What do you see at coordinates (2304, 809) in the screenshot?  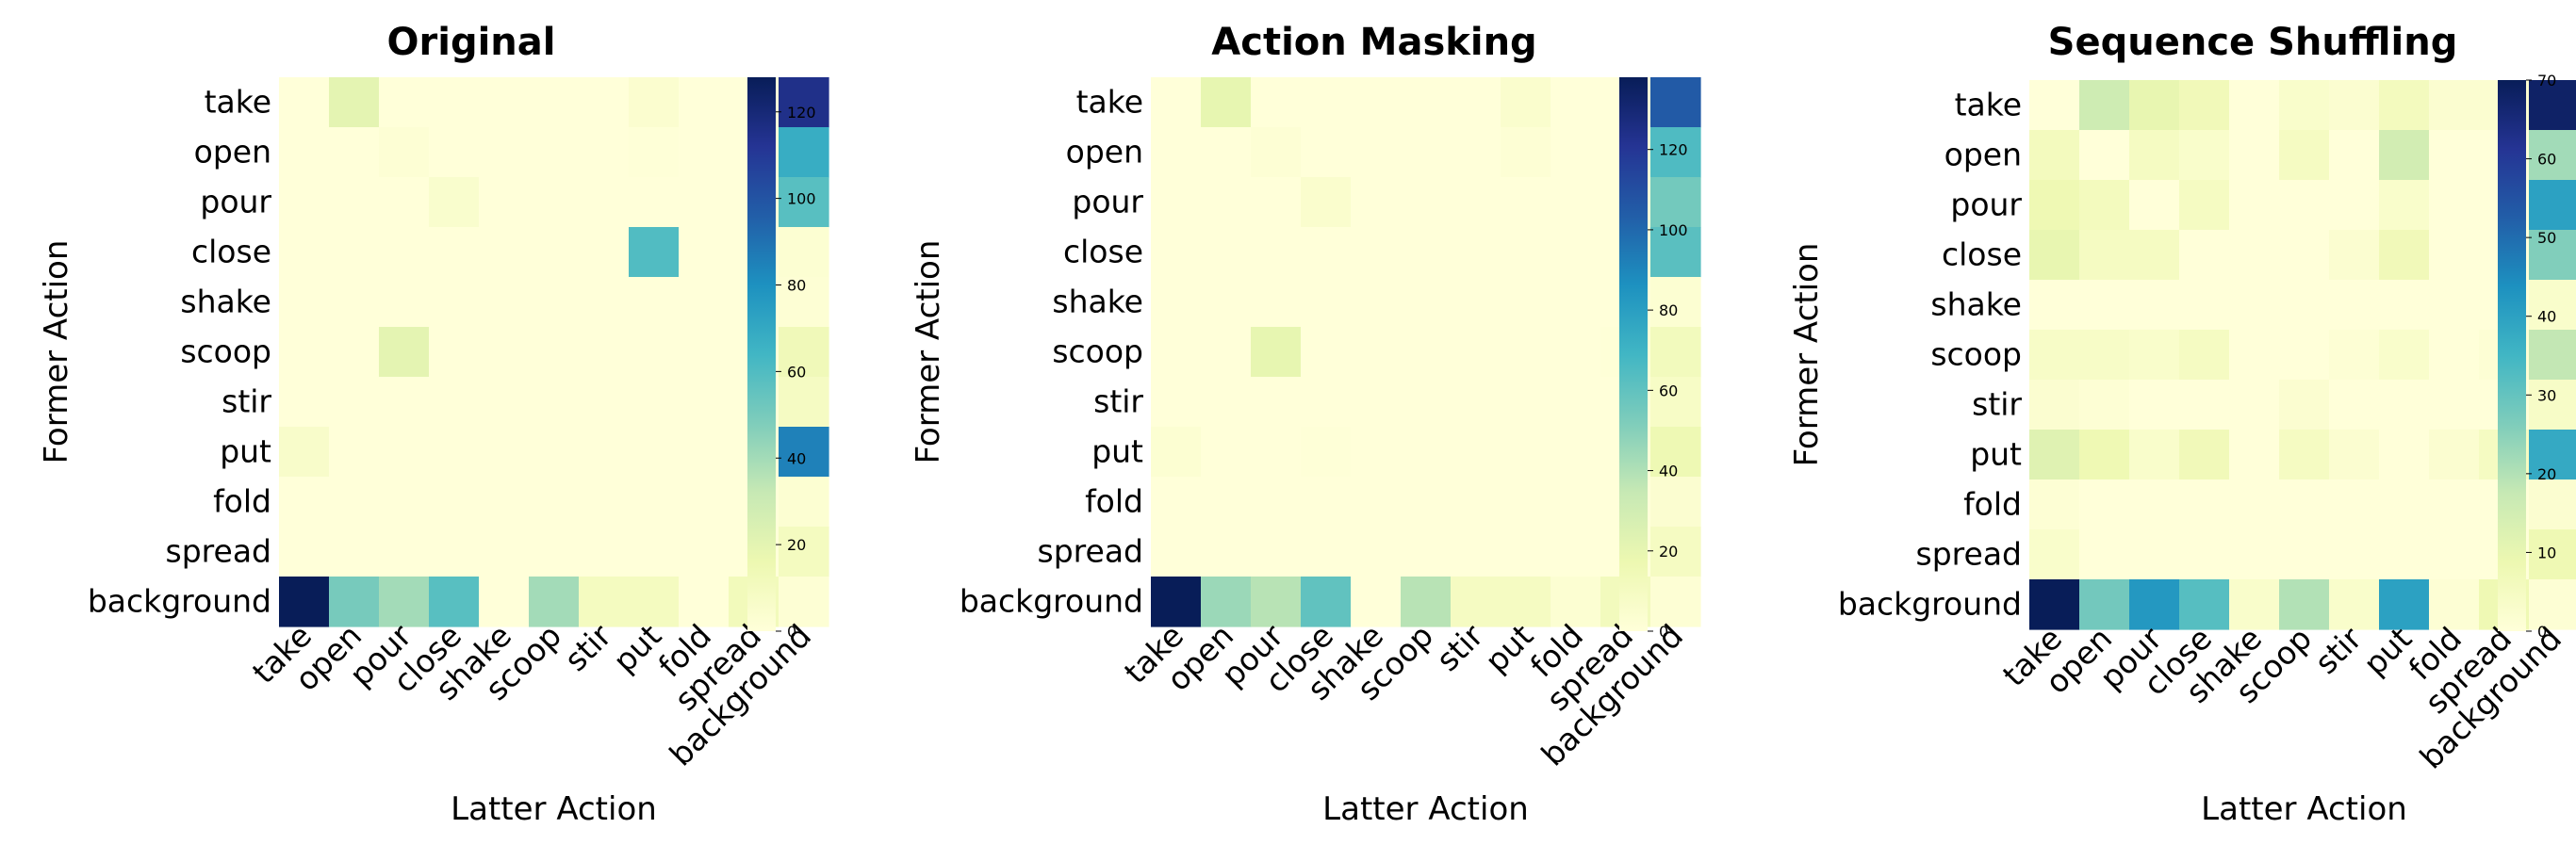 I see `x-axis-label: Latter Action` at bounding box center [2304, 809].